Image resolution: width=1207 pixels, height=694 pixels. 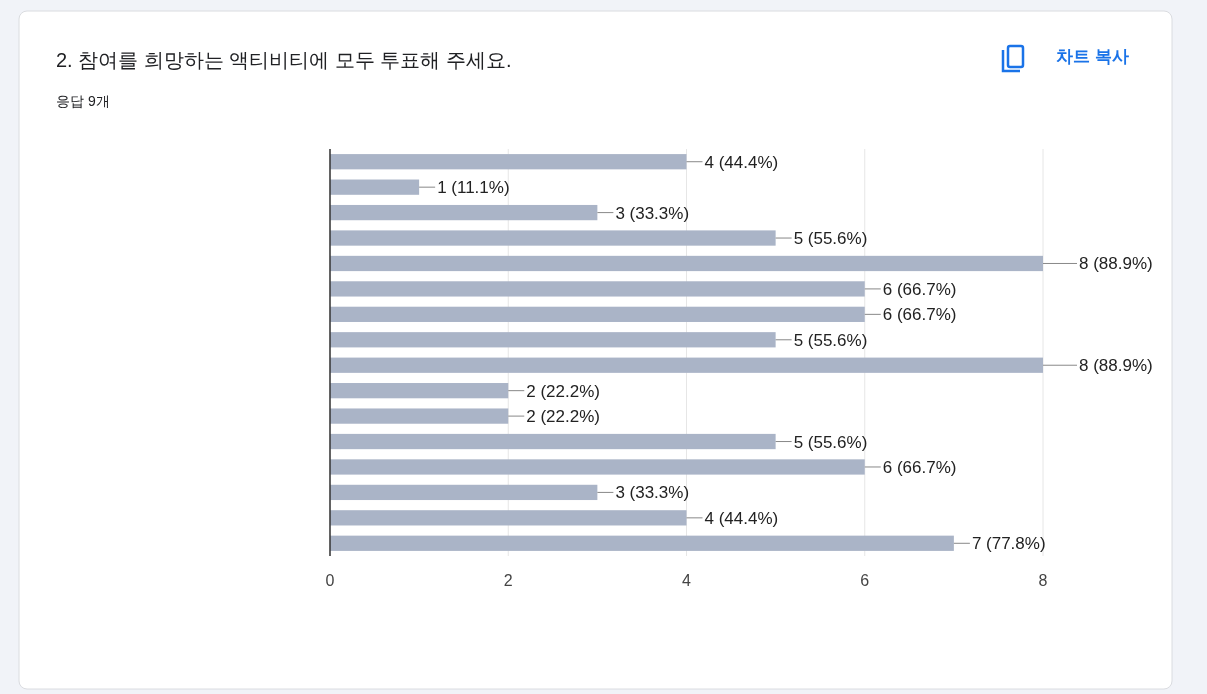 I want to click on text: 차트 복사, so click(x=1092, y=56).